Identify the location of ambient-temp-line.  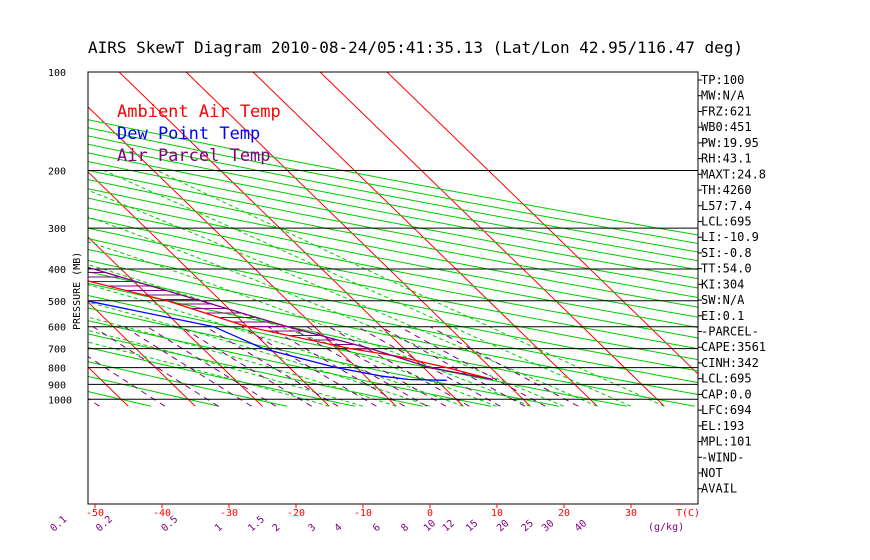
(290, 330).